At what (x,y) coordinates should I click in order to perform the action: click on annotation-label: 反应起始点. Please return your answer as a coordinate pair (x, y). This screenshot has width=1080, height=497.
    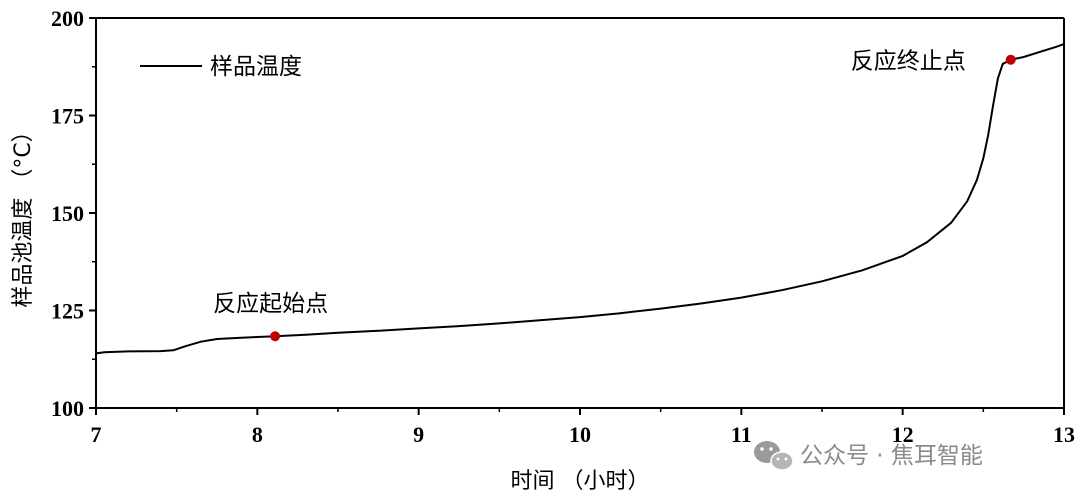
    Looking at the image, I should click on (270, 304).